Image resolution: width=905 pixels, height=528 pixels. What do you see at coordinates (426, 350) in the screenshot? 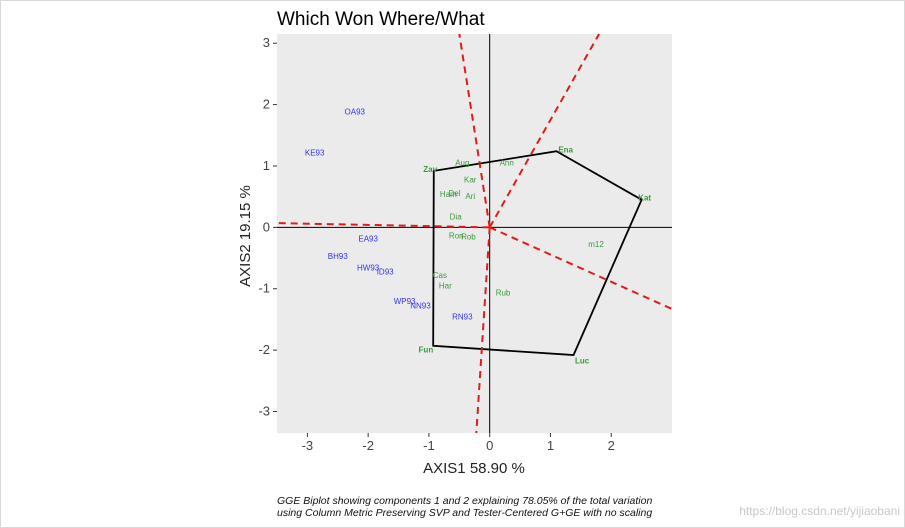
I see `genotype-label-fun: Fun` at bounding box center [426, 350].